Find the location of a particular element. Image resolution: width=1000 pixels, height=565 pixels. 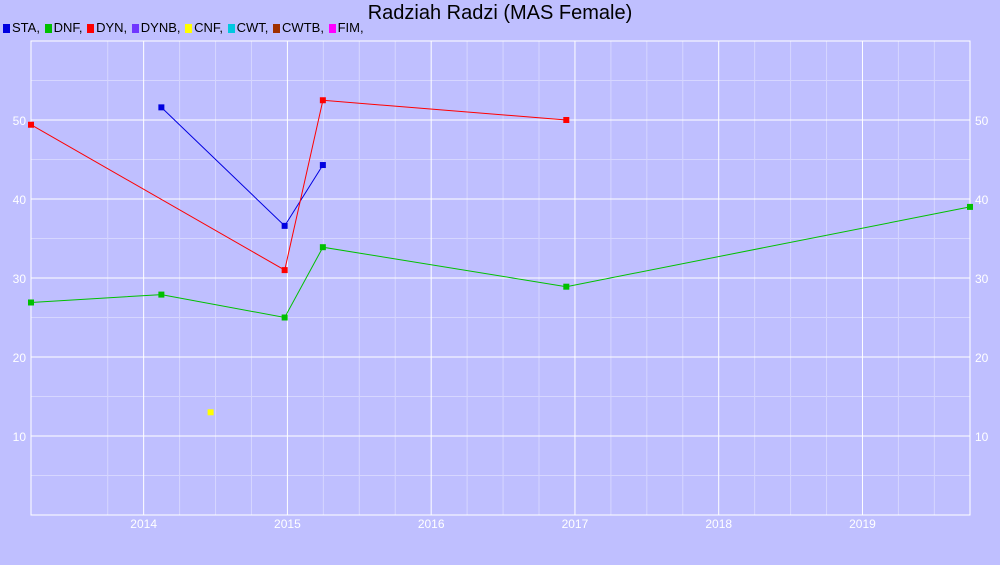

legend-label-cwtb: CWTB, is located at coordinates (303, 27).